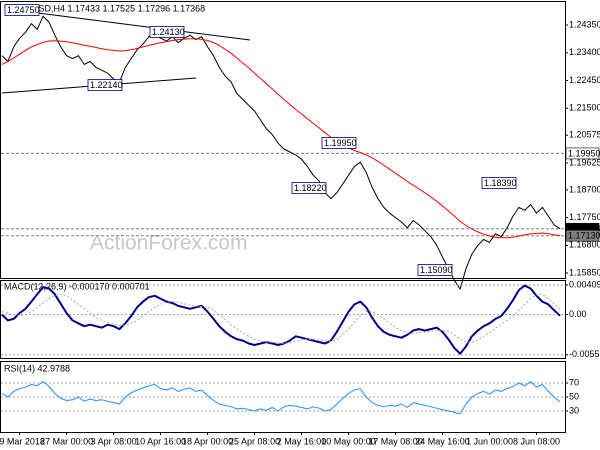 The image size is (600, 450). I want to click on annotation: 1.18220, so click(310, 188).